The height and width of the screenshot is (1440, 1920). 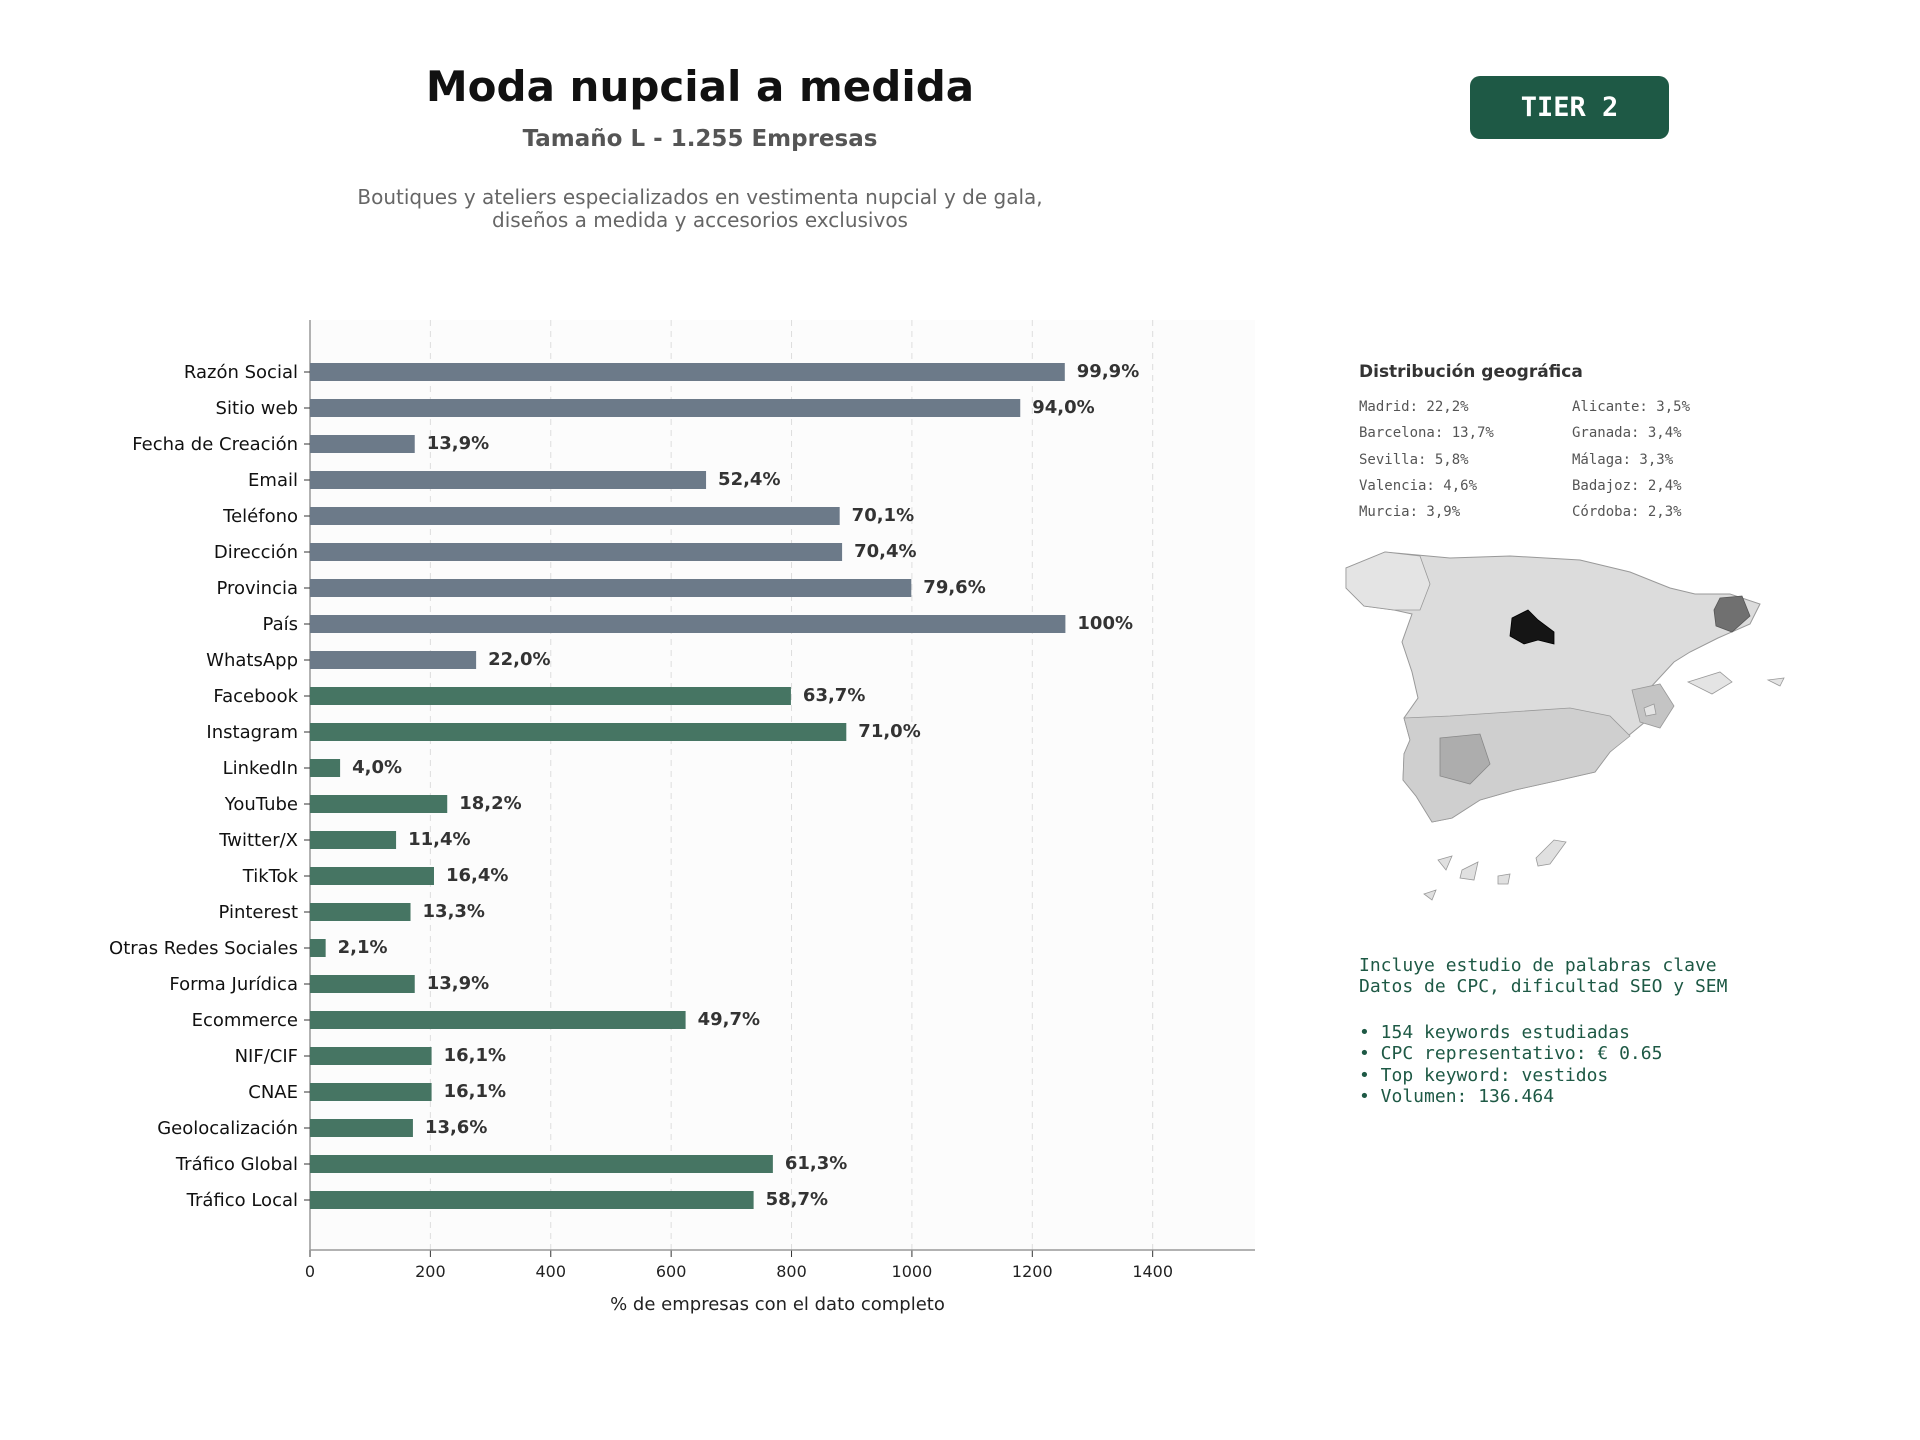 I want to click on data-label: 13,6%, so click(x=456, y=1127).